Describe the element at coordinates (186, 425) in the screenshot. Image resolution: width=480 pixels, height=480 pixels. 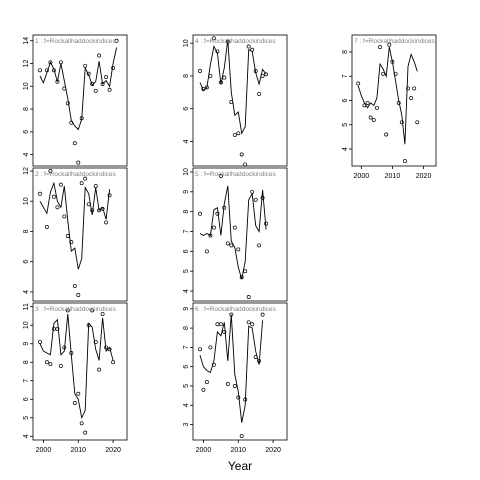
I see `y-tick-label: 3` at that location.